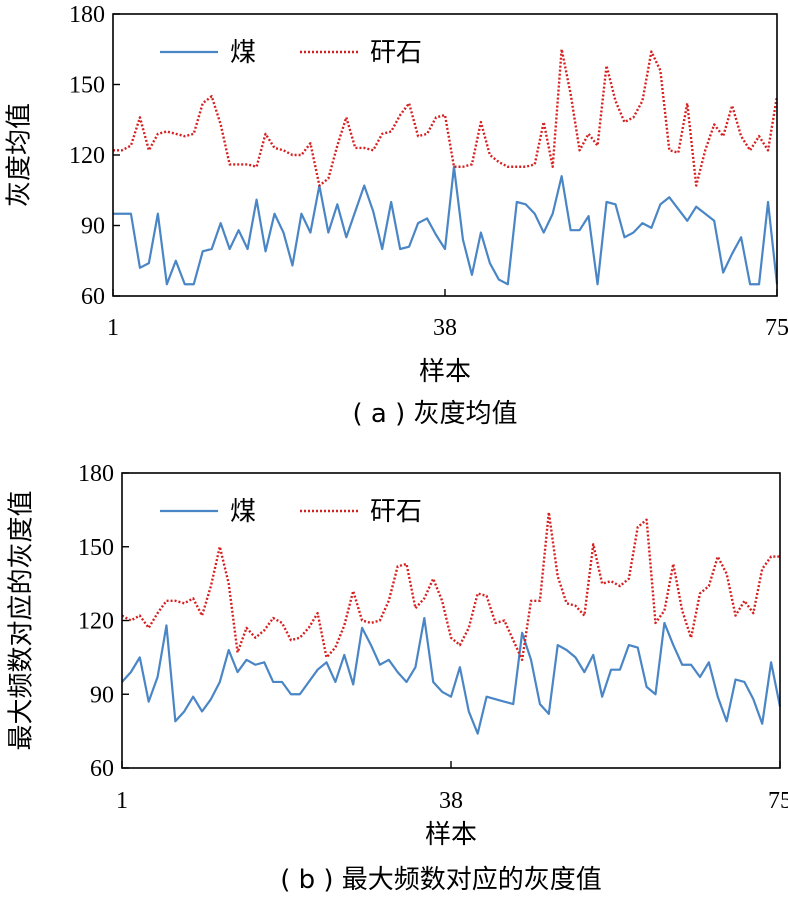 The height and width of the screenshot is (906, 788). I want to click on figure-caption: ( b ) 最大频数对应的灰度值, so click(441, 880).